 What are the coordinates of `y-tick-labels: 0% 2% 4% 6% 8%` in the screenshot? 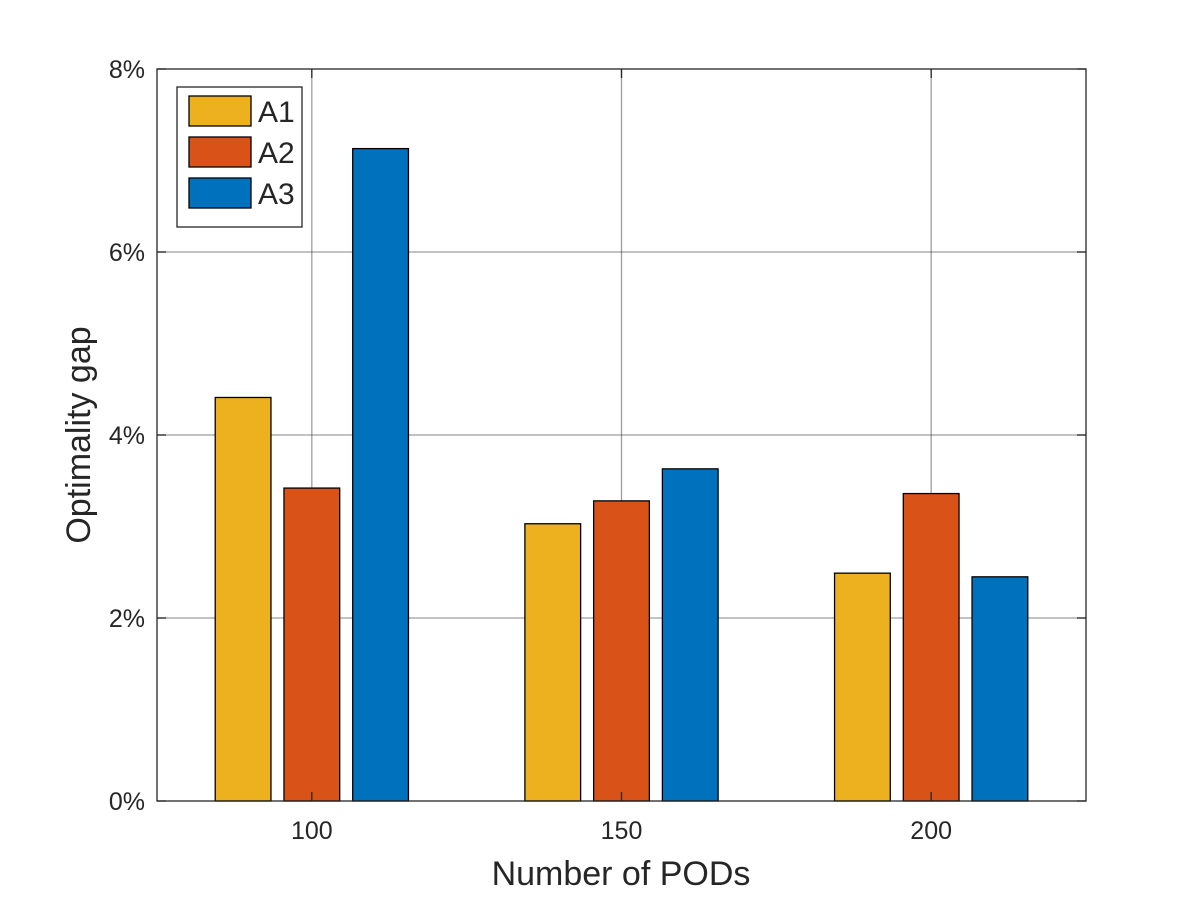 It's located at (127, 436).